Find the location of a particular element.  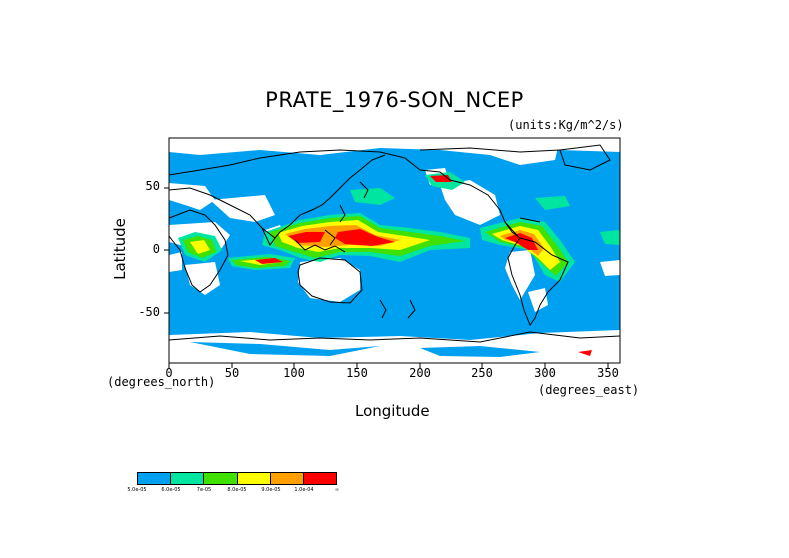

x-tick-label: 250 is located at coordinates (482, 373).